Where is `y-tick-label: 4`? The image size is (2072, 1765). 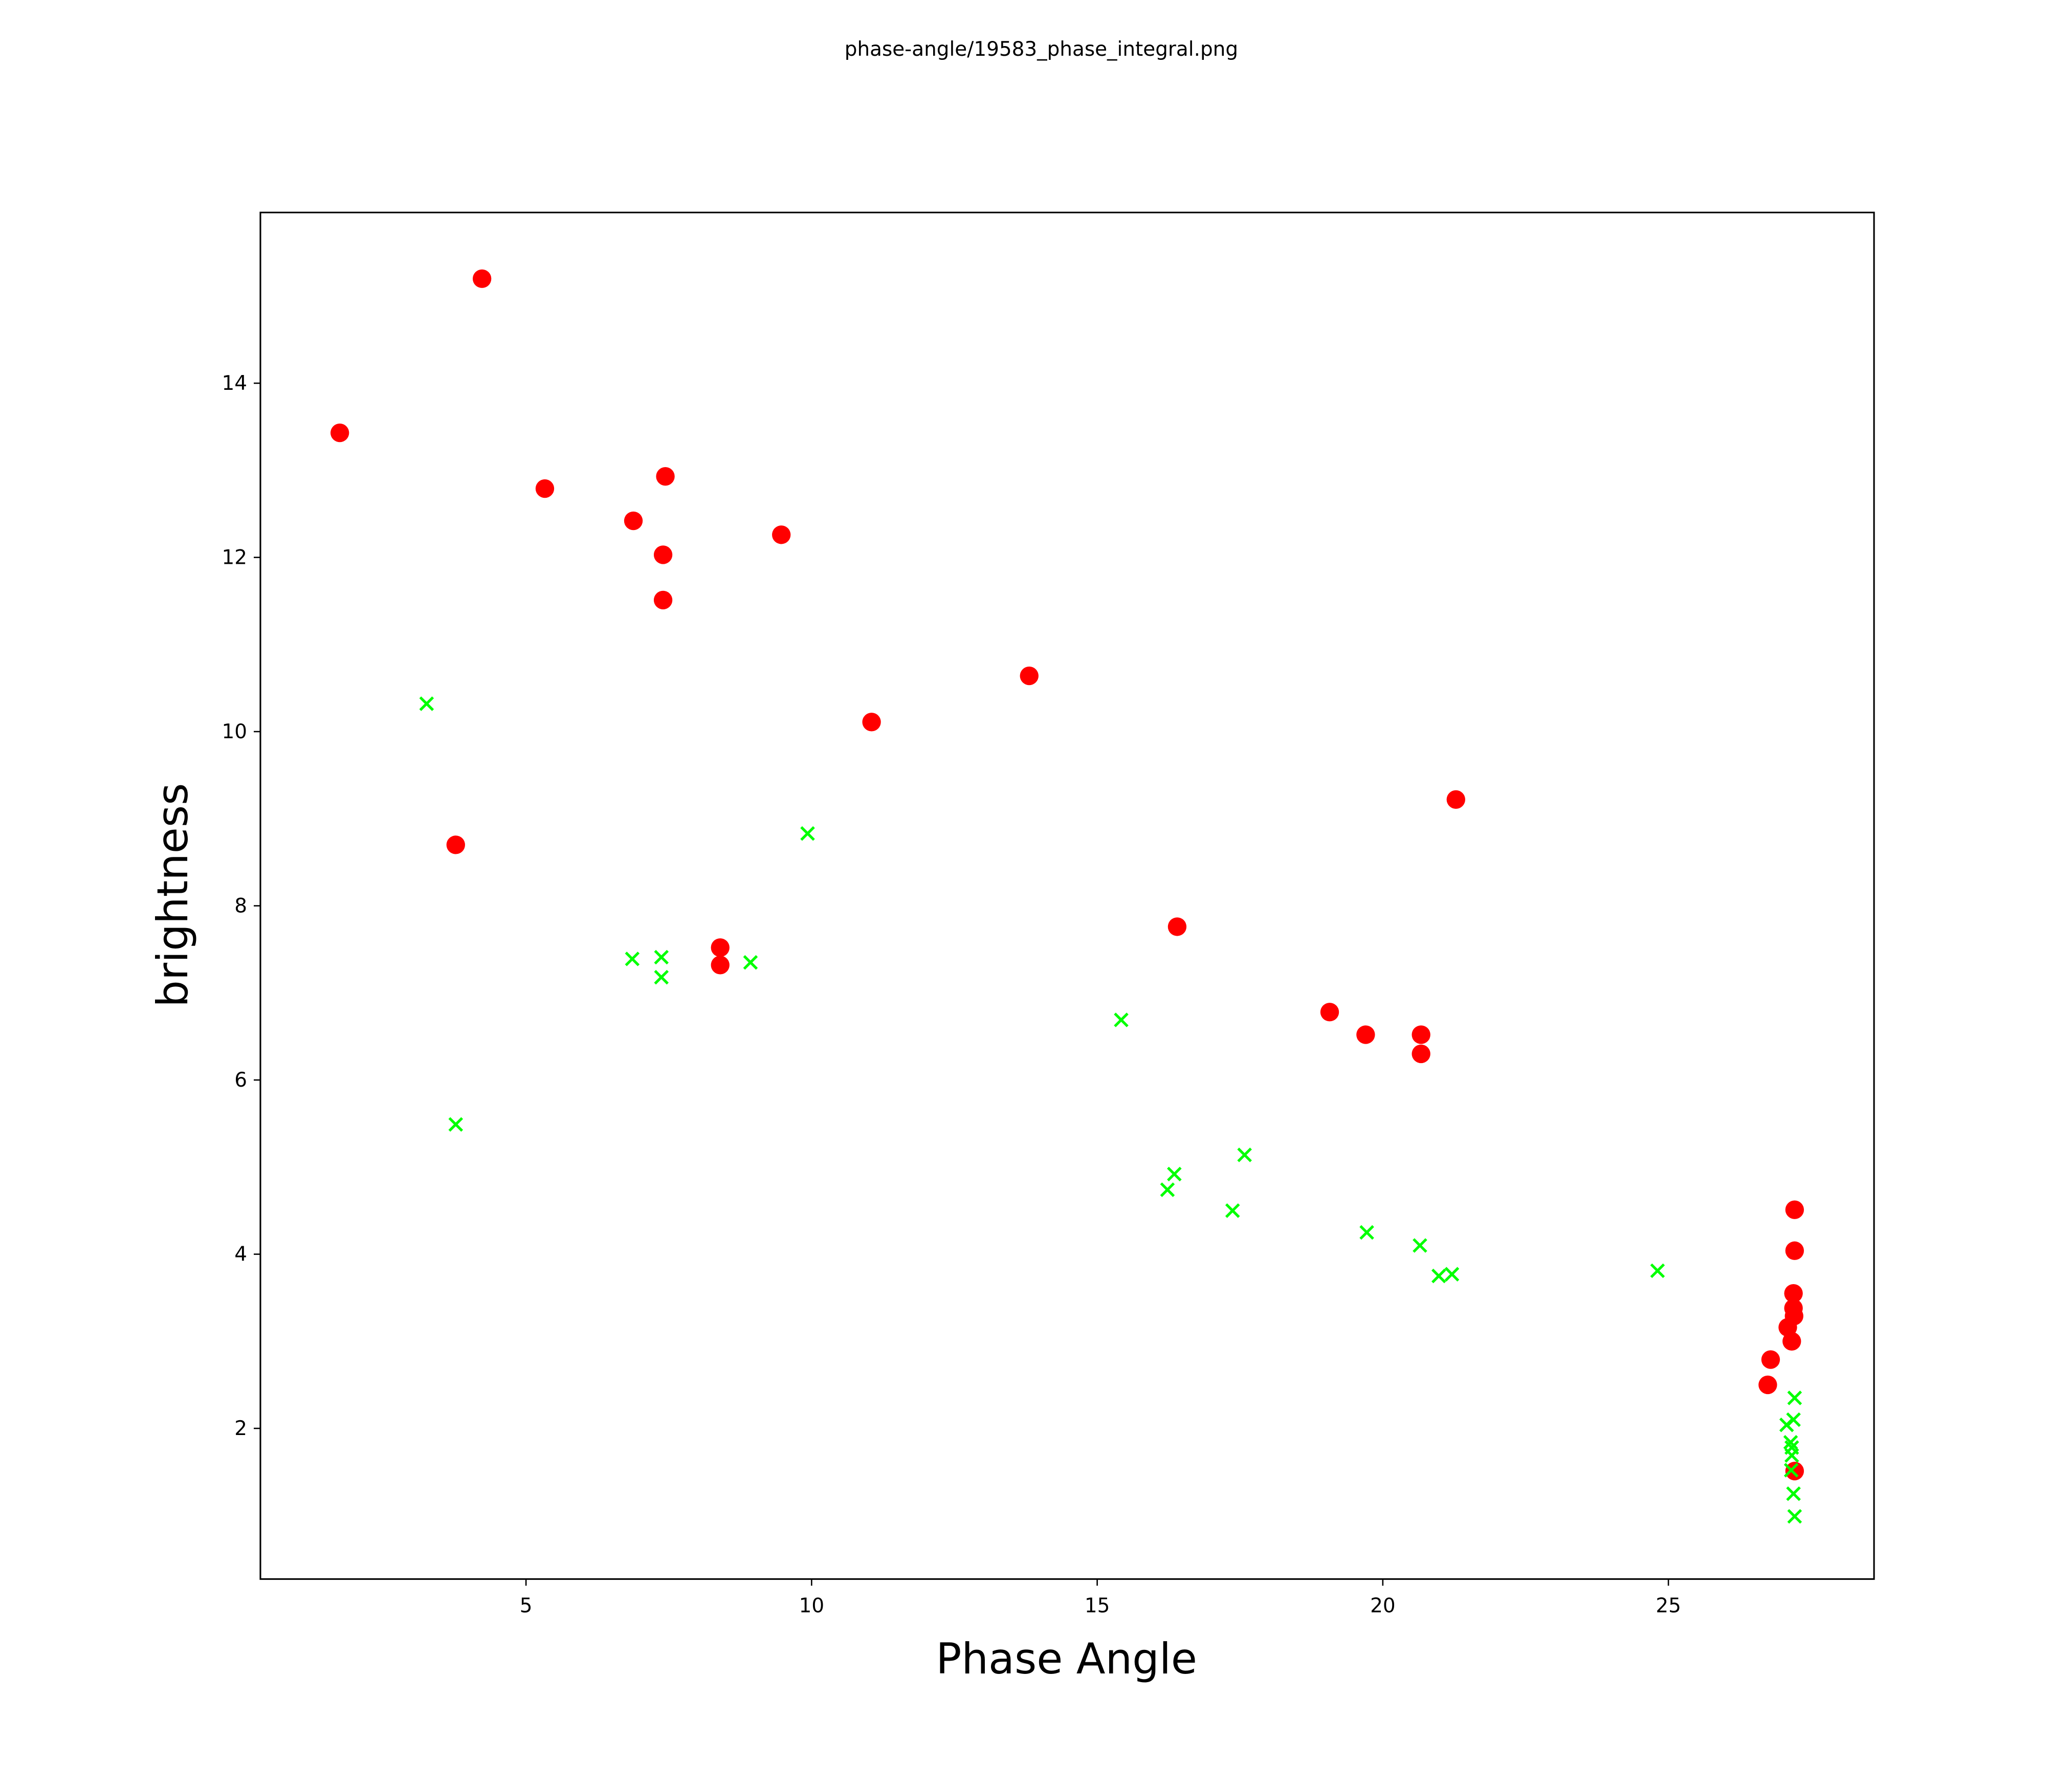 y-tick-label: 4 is located at coordinates (240, 1254).